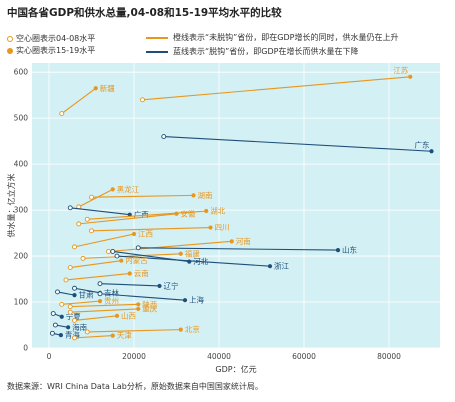 The image size is (455, 402). What do you see at coordinates (136, 260) in the screenshot?
I see `province-label: 内蒙古` at bounding box center [136, 260].